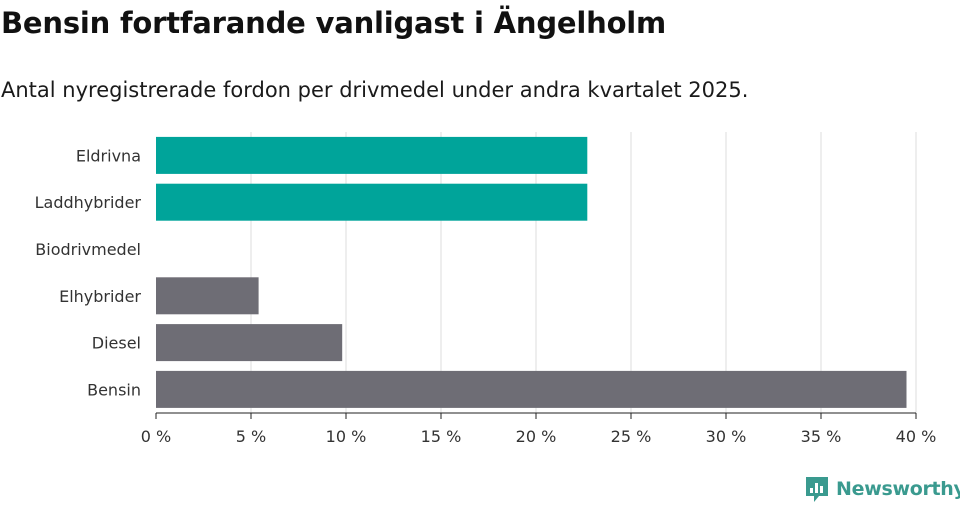 Image resolution: width=960 pixels, height=505 pixels. Describe the element at coordinates (108, 155) in the screenshot. I see `category-label: Eldrivna` at that location.